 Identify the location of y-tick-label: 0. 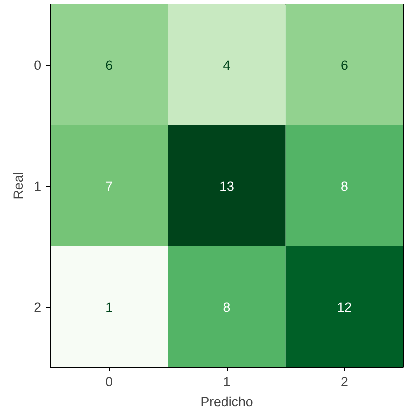
(38, 65).